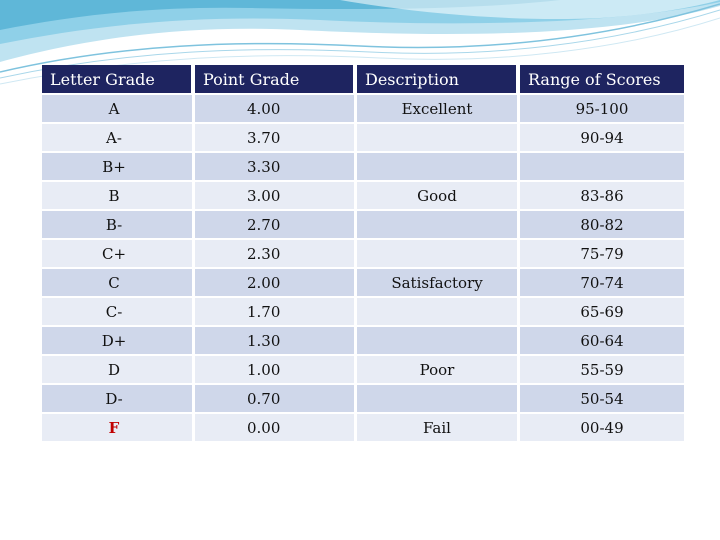 This screenshot has width=720, height=540. Describe the element at coordinates (602, 225) in the screenshot. I see `score-range-cell: 80-82` at that location.